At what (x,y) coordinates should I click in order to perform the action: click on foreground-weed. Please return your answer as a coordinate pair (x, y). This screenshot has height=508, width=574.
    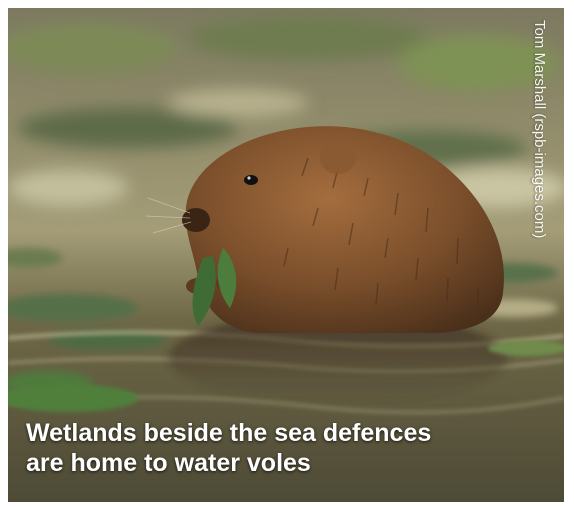
    Looking at the image, I should click on (286, 376).